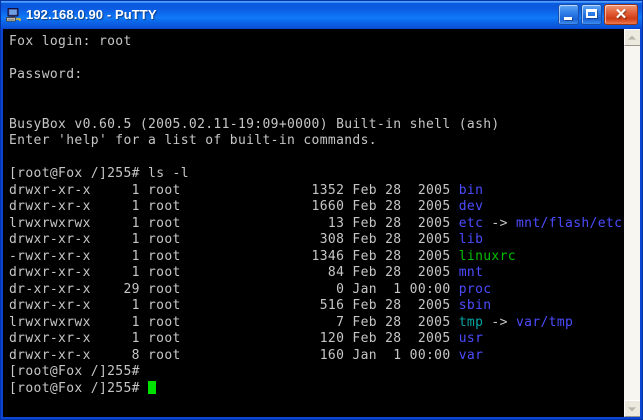 The width and height of the screenshot is (643, 420). I want to click on listing-fields: drwxr-xr-x 1 root 516 Feb 28 2005, so click(234, 305).